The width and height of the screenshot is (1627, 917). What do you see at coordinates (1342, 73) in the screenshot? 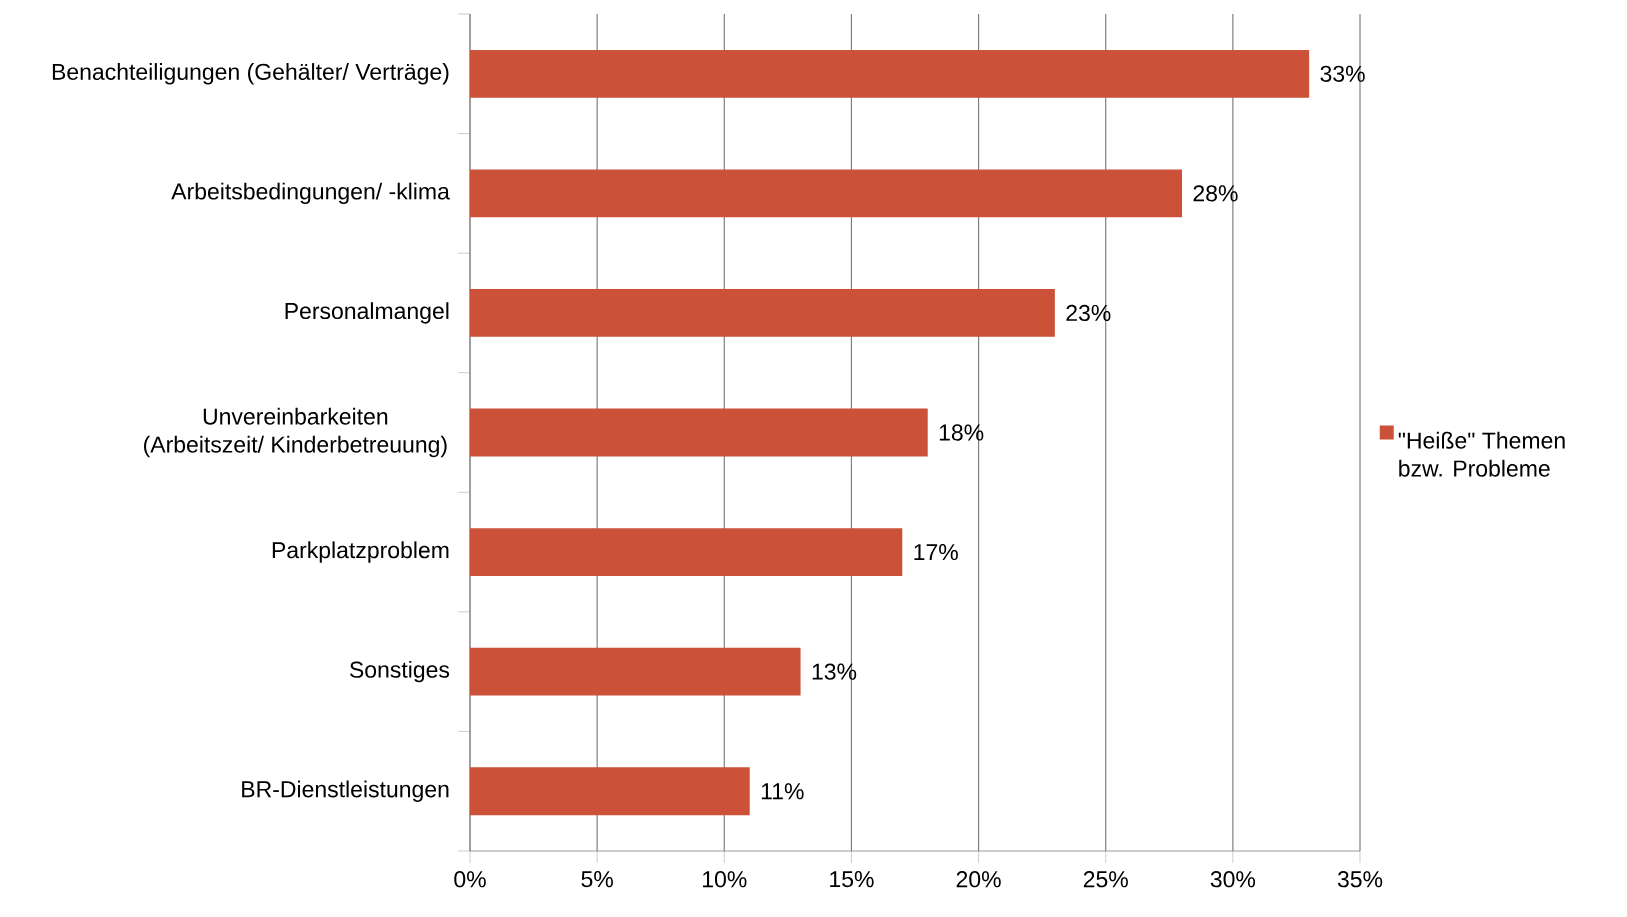
I see `data-label: 33%` at bounding box center [1342, 73].